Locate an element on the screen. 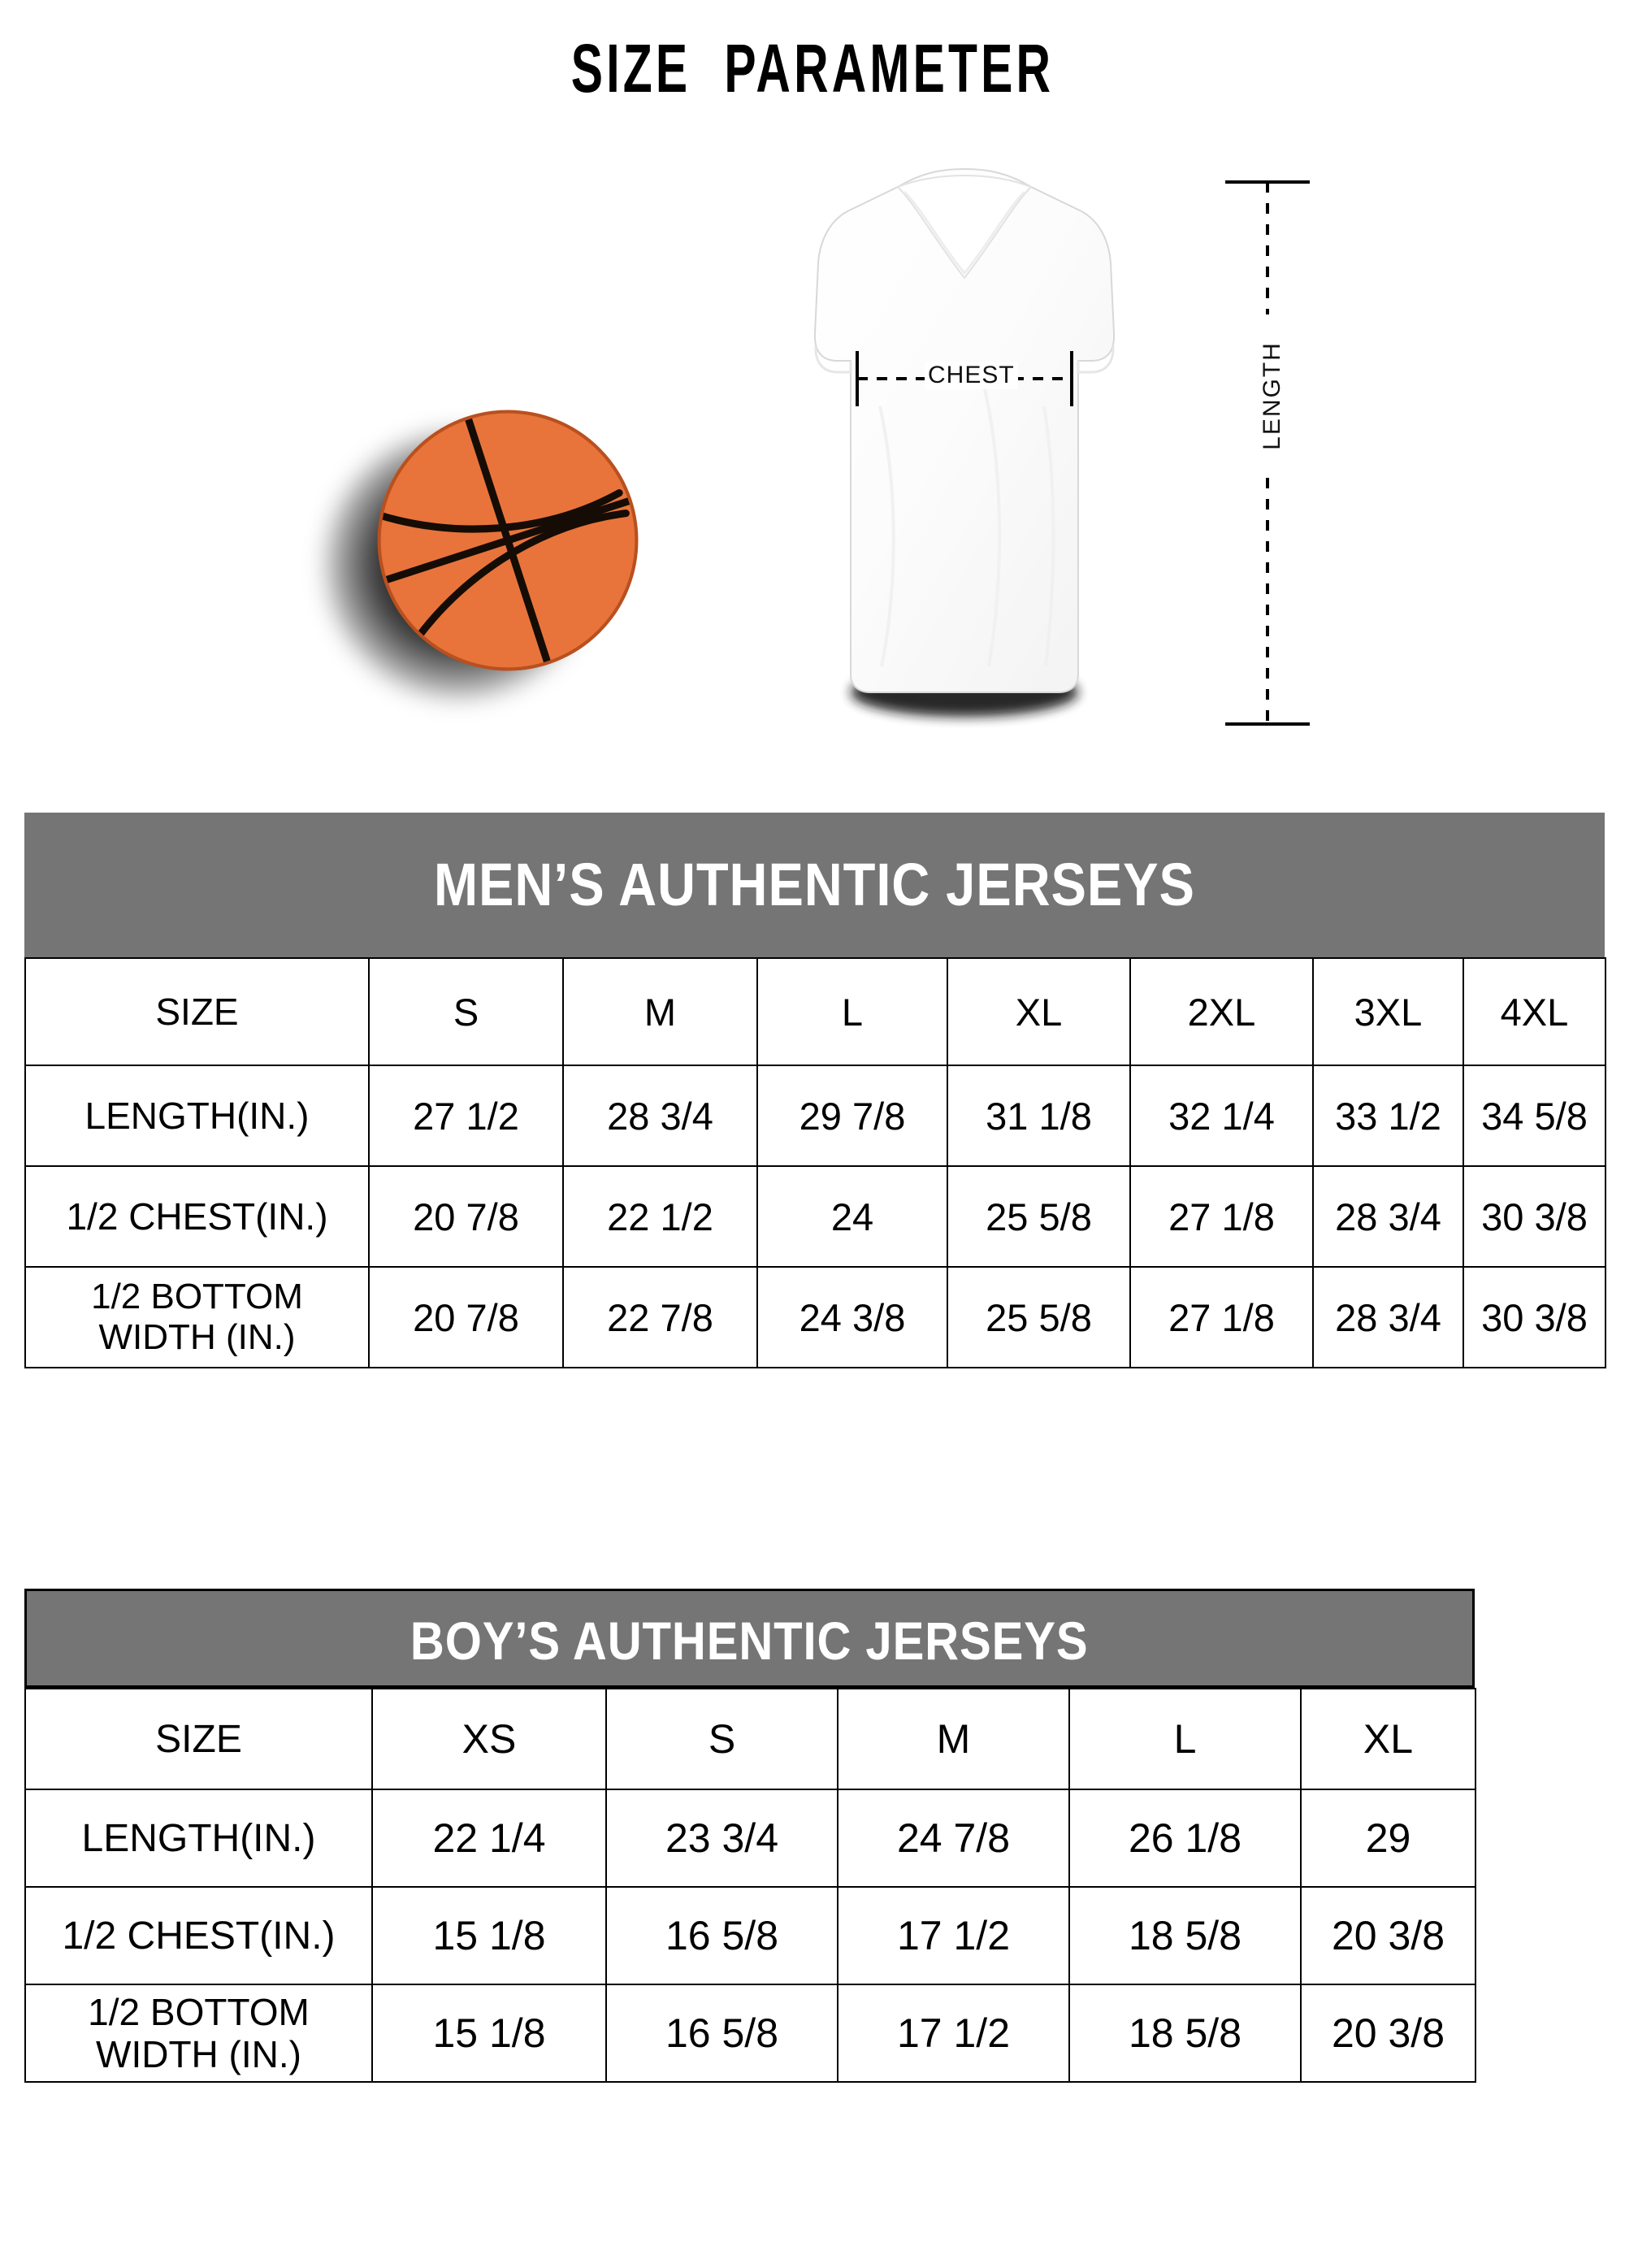  basketball-illustration is located at coordinates (496, 568).